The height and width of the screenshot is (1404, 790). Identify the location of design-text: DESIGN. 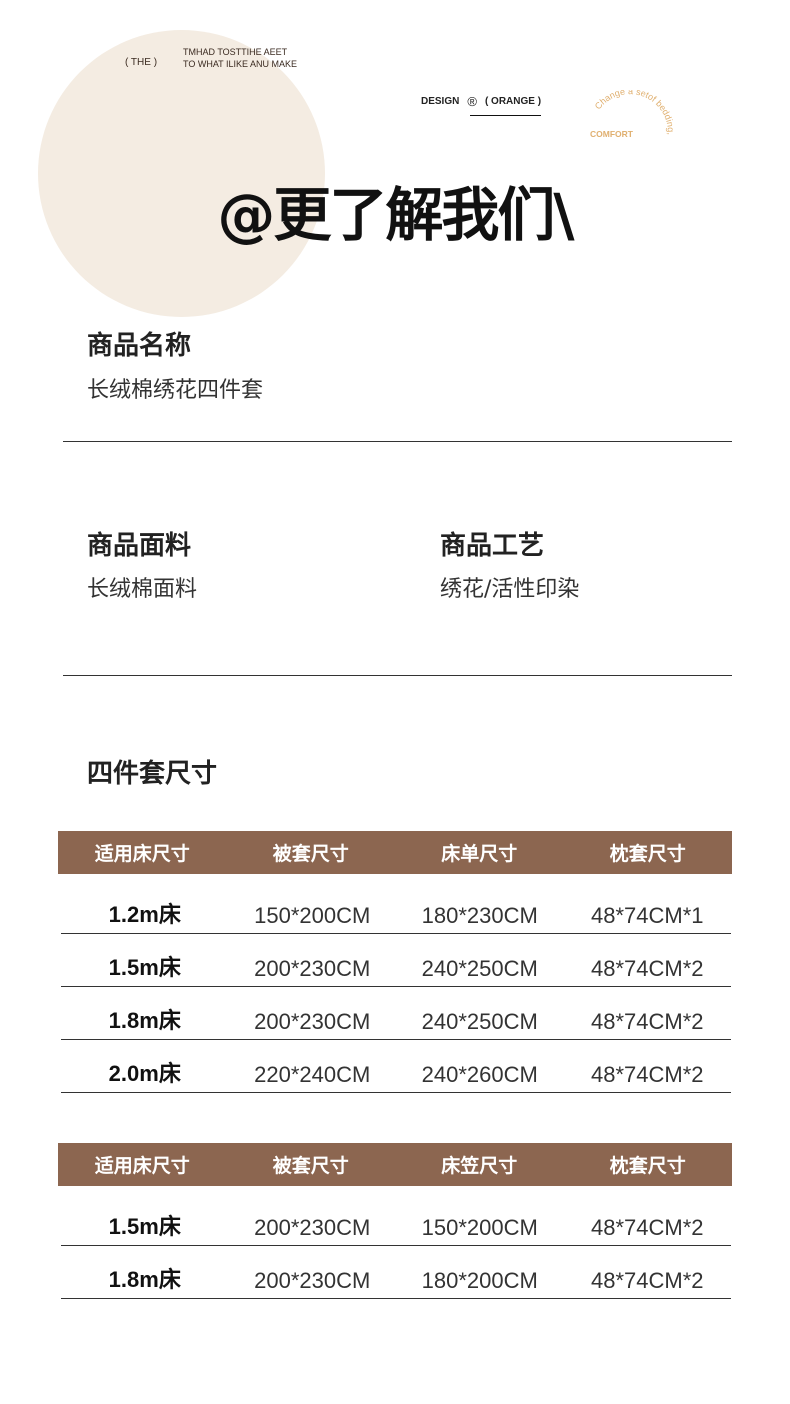
(440, 101).